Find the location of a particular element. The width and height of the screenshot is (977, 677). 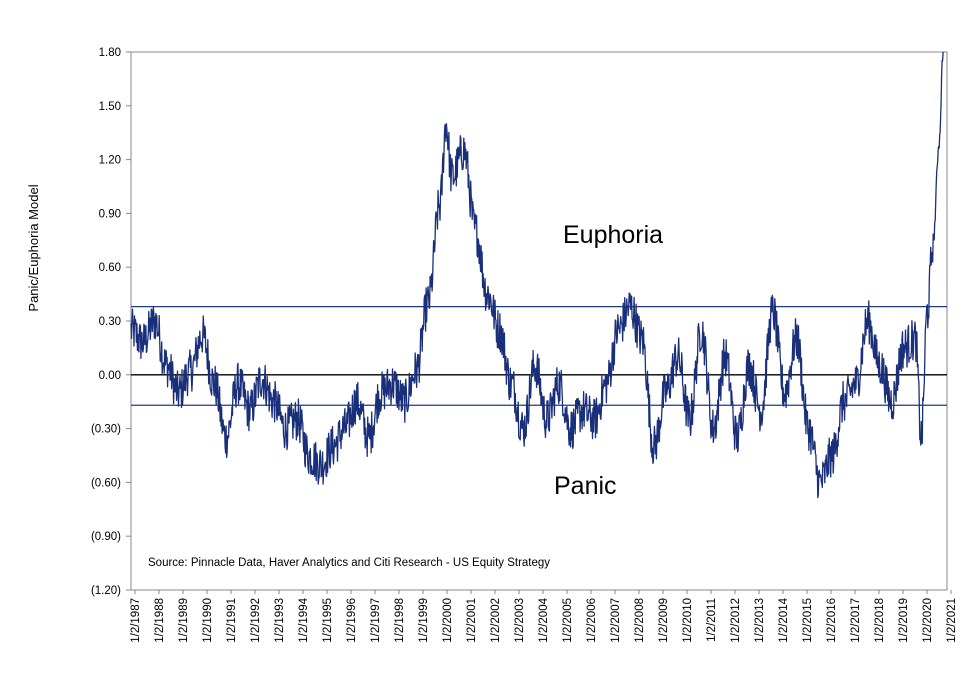

x-tick-label: 1/2/2003 is located at coordinates (520, 620).